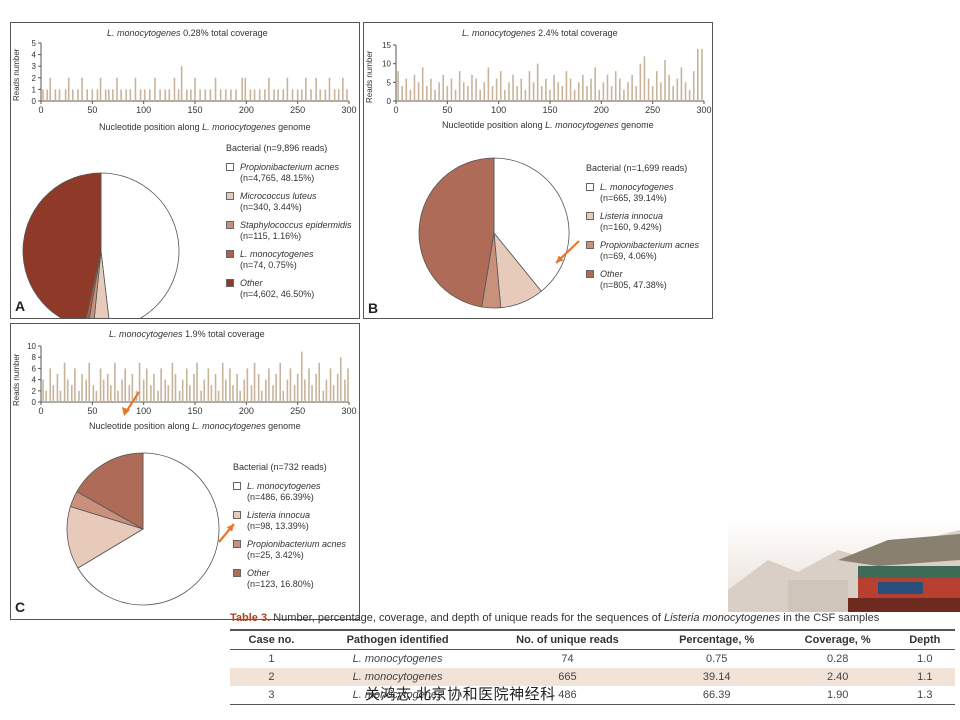  What do you see at coordinates (633, 198) in the screenshot?
I see `legend-count: (n=665, 39.14%)` at bounding box center [633, 198].